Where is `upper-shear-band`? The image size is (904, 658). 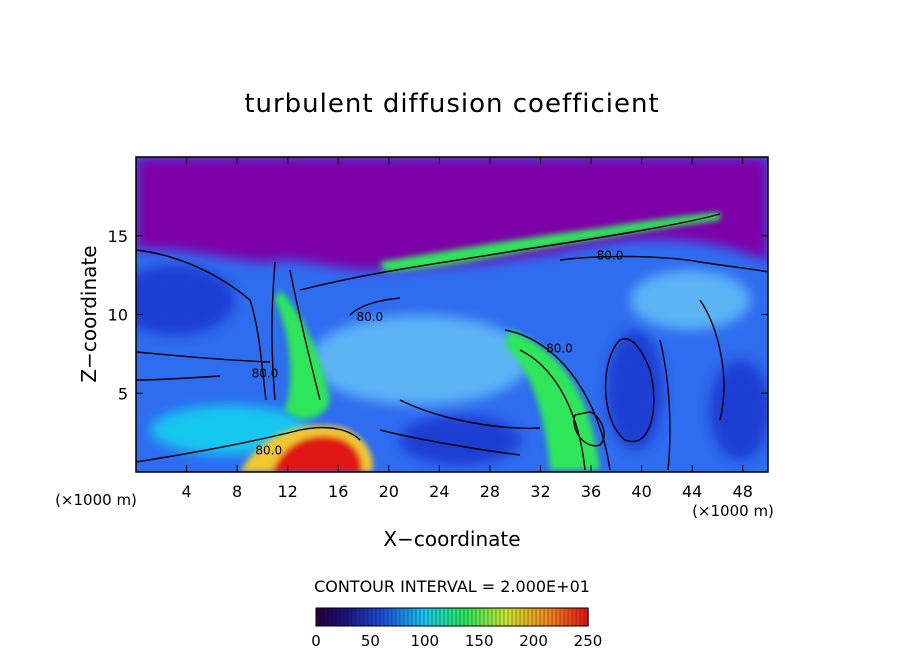
upper-shear-band is located at coordinates (550, 242).